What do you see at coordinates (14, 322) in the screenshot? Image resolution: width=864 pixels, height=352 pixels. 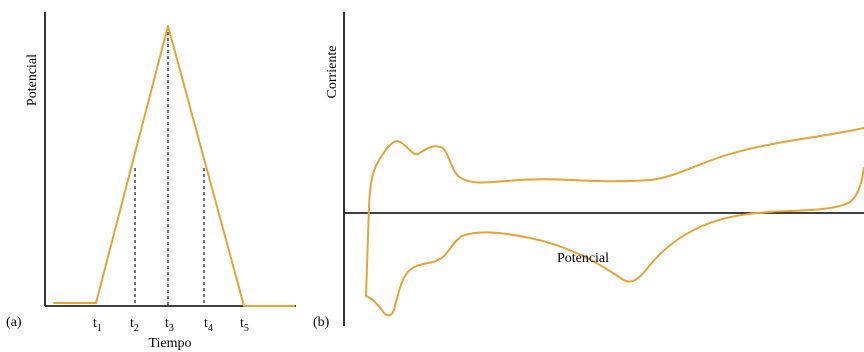 I see `panel-a-label: (a)` at bounding box center [14, 322].